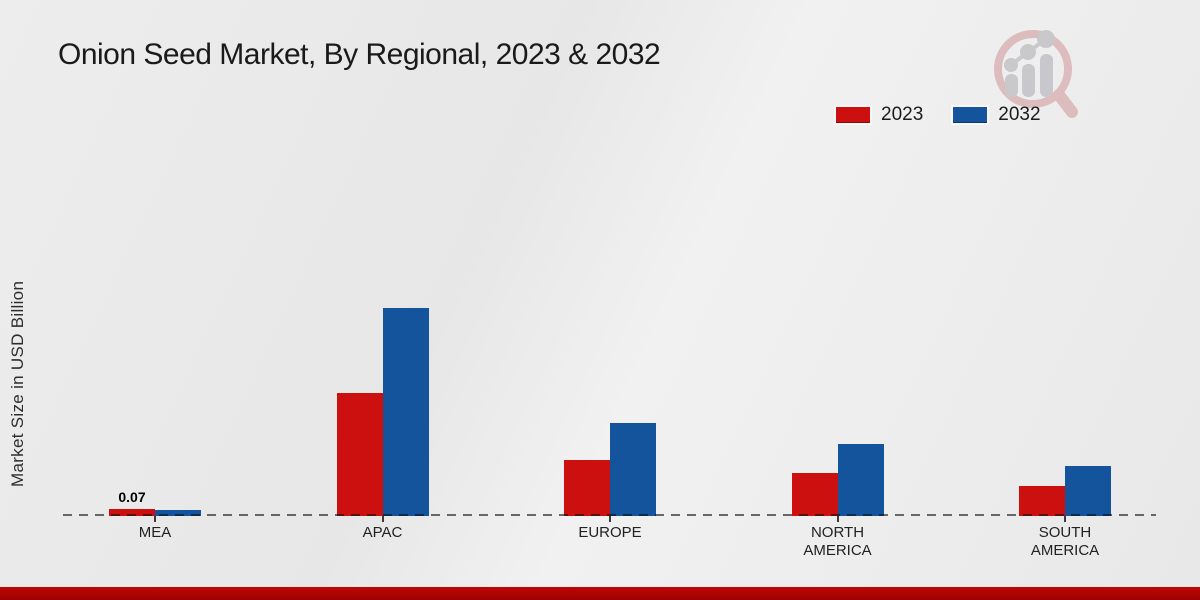 This screenshot has height=600, width=1200. What do you see at coordinates (1019, 114) in the screenshot?
I see `legend-label-2032: 2032` at bounding box center [1019, 114].